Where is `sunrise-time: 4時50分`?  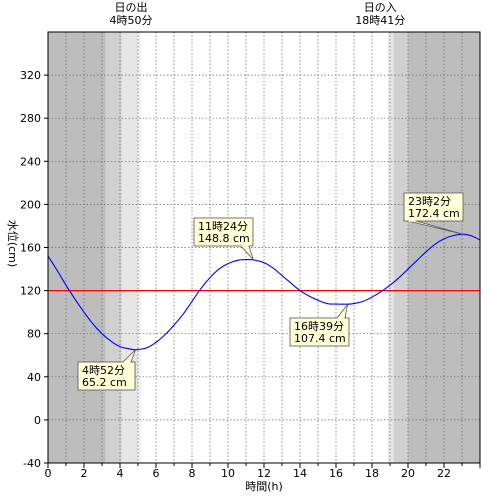 sunrise-time: 4時50分 is located at coordinates (130, 20).